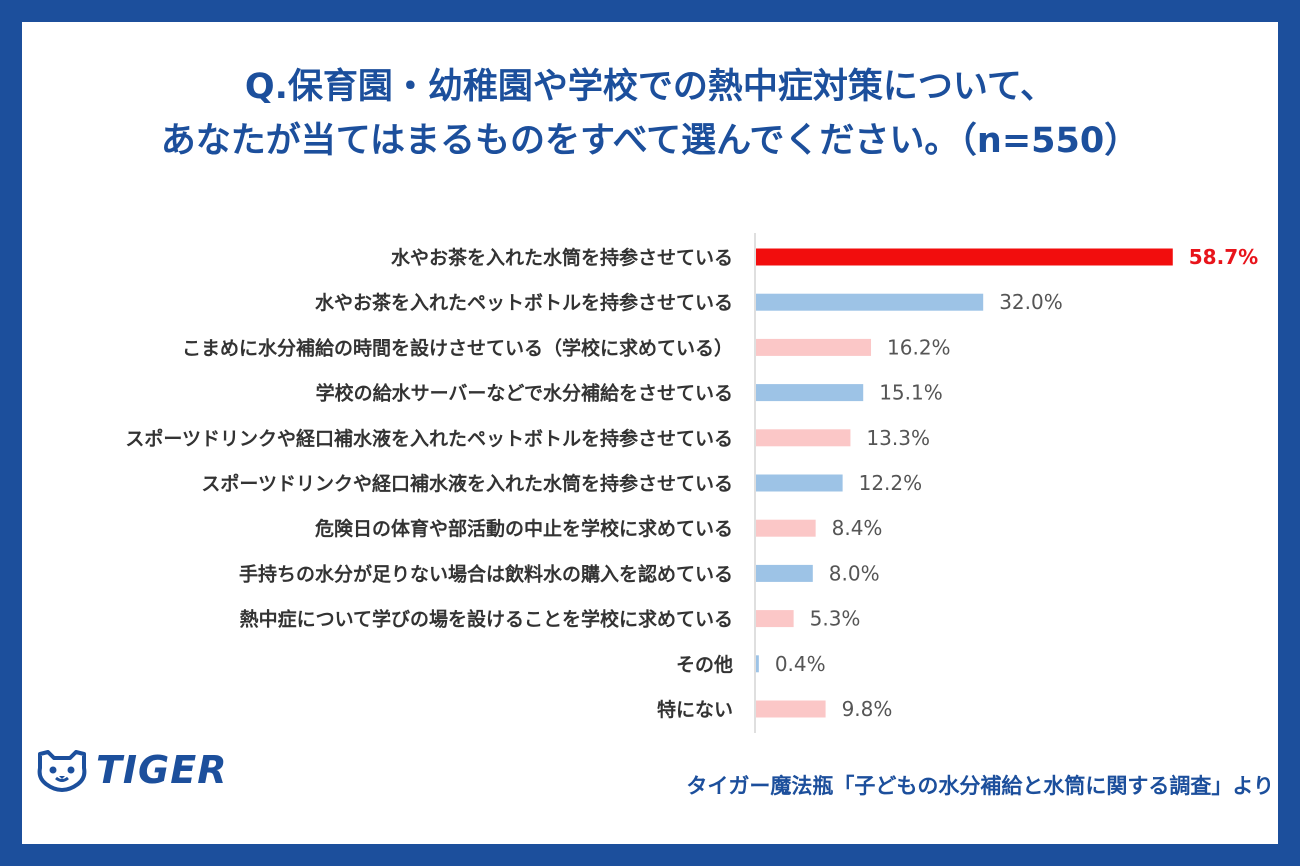 Image resolution: width=1300 pixels, height=866 pixels. I want to click on data-label: 58.7%, so click(1223, 257).